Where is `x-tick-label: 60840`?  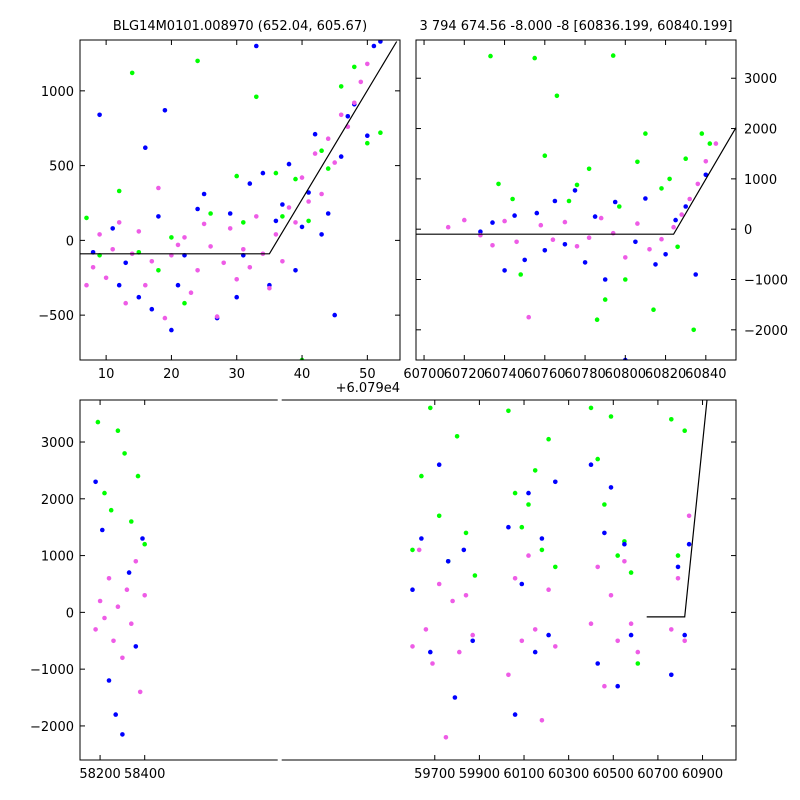 x-tick-label: 60840 is located at coordinates (705, 374).